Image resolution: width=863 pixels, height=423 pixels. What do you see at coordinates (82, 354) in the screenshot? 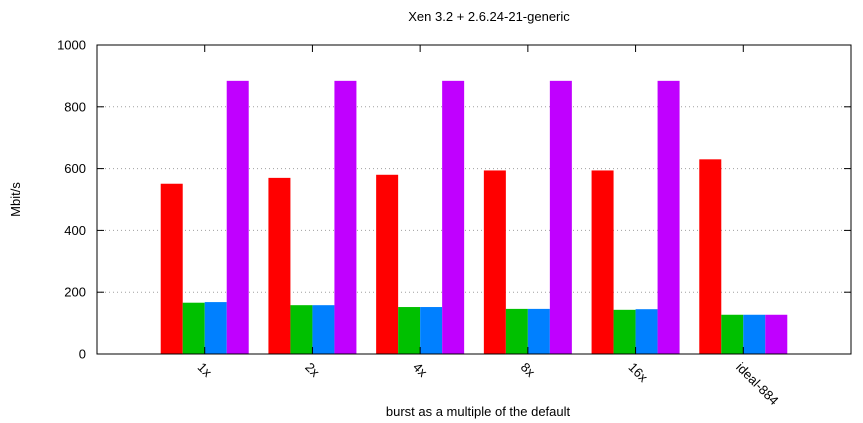
I see `y-tick-label: 0` at bounding box center [82, 354].